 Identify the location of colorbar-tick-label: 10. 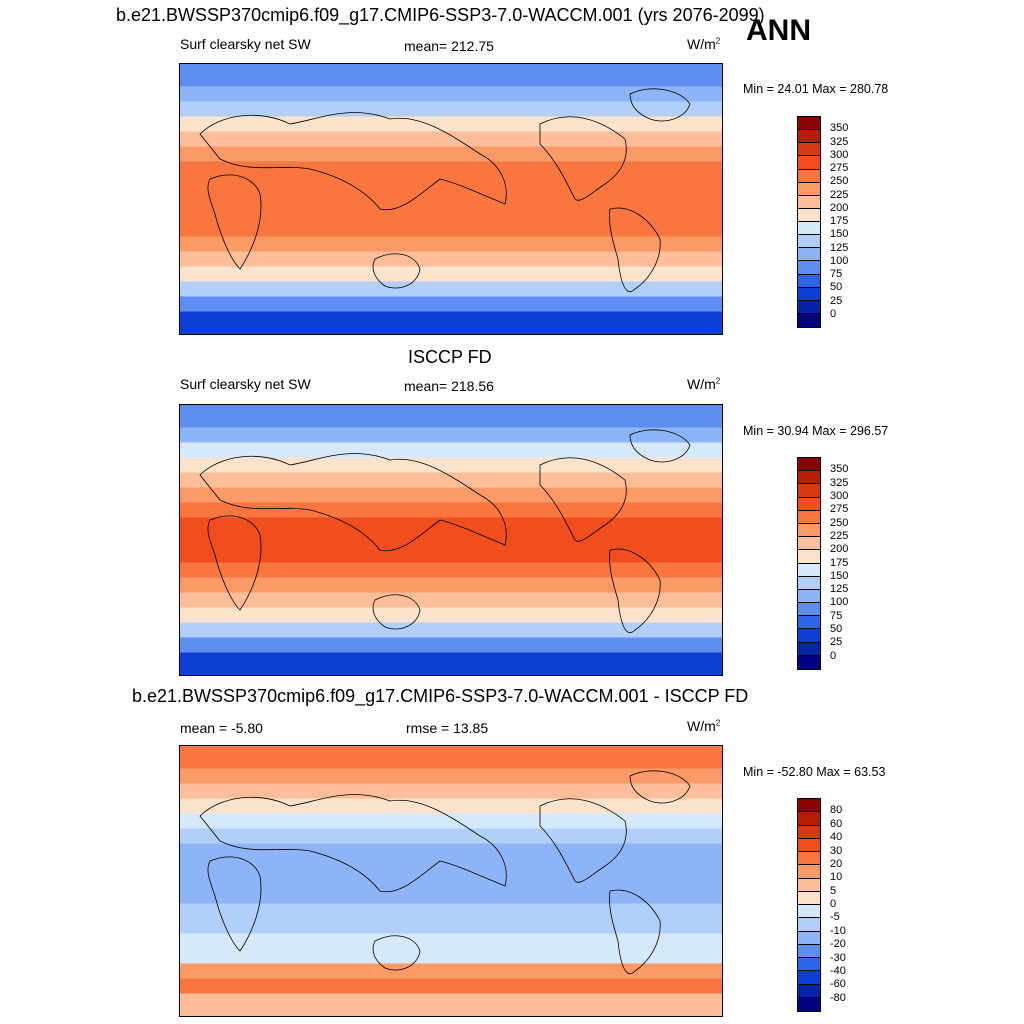
(836, 877).